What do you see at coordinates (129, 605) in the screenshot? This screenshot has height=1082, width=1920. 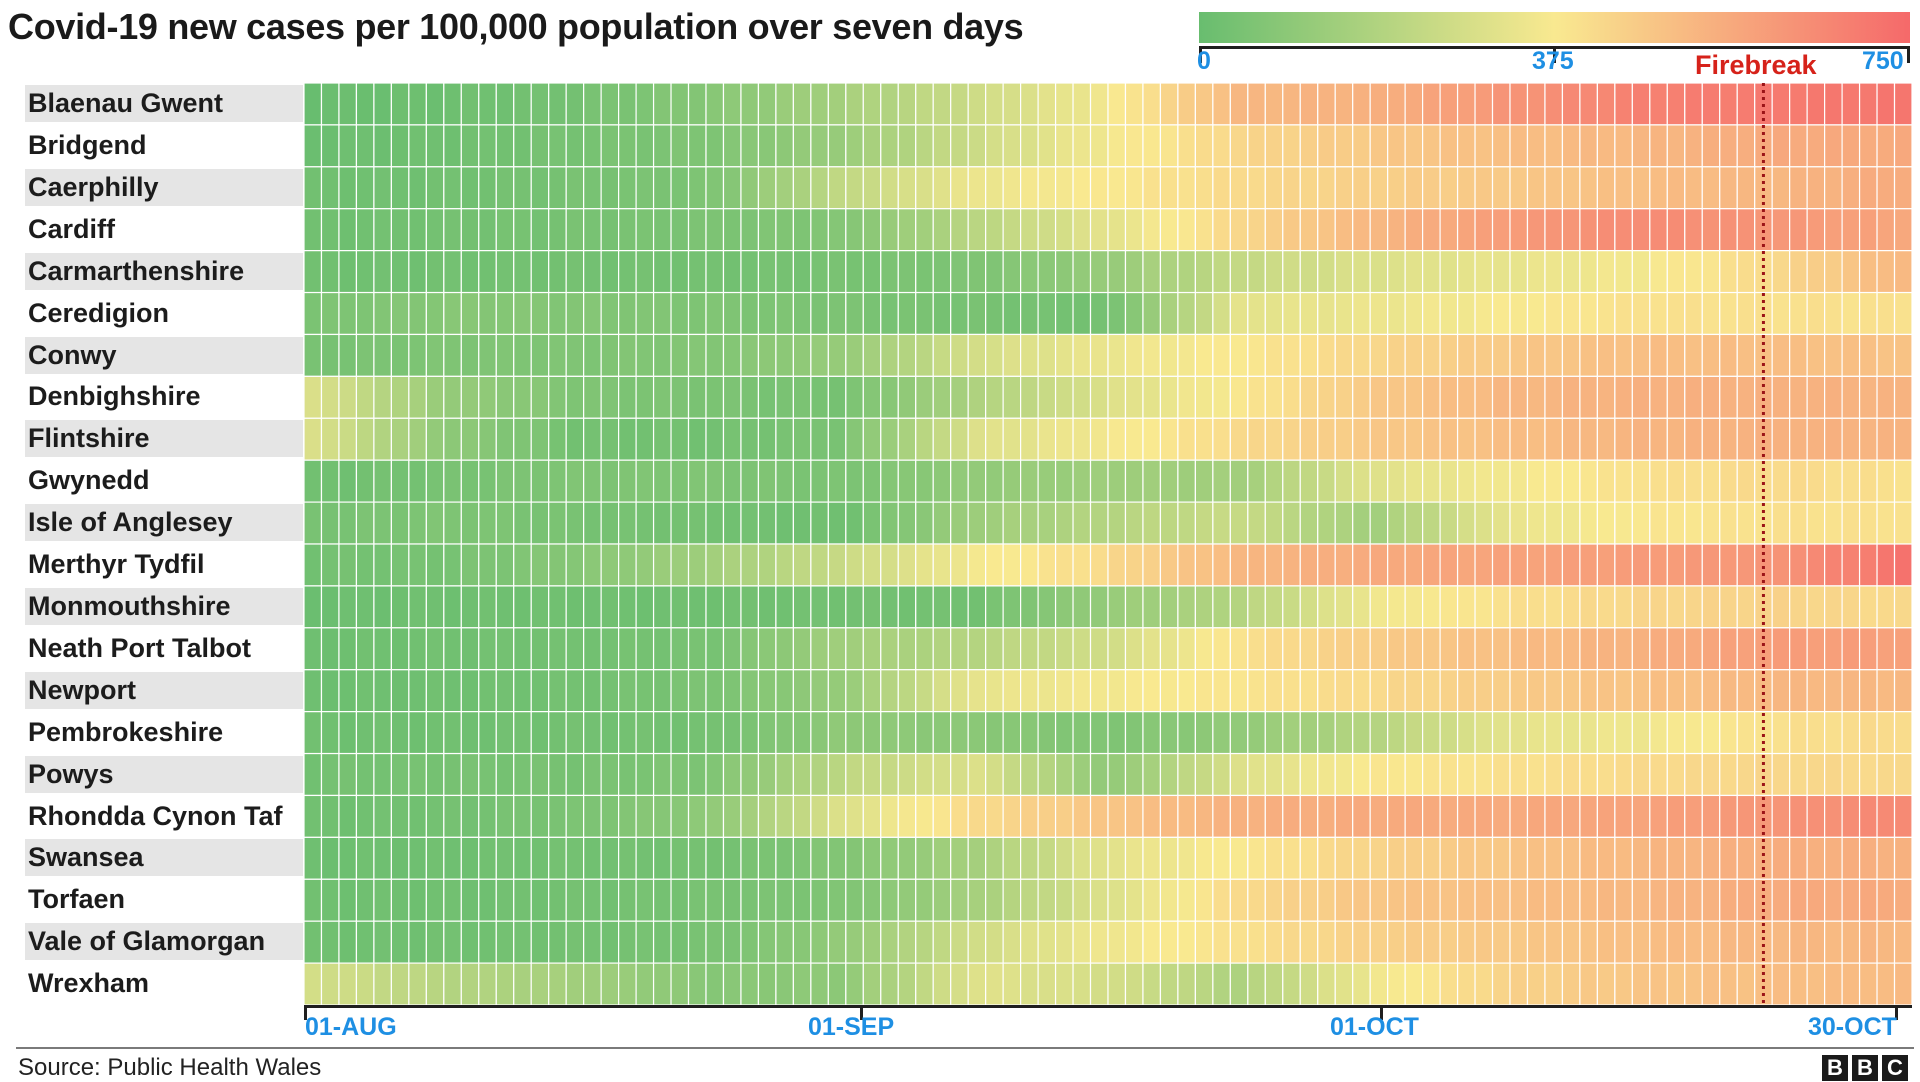 I see `row-label: Monmouthshire` at bounding box center [129, 605].